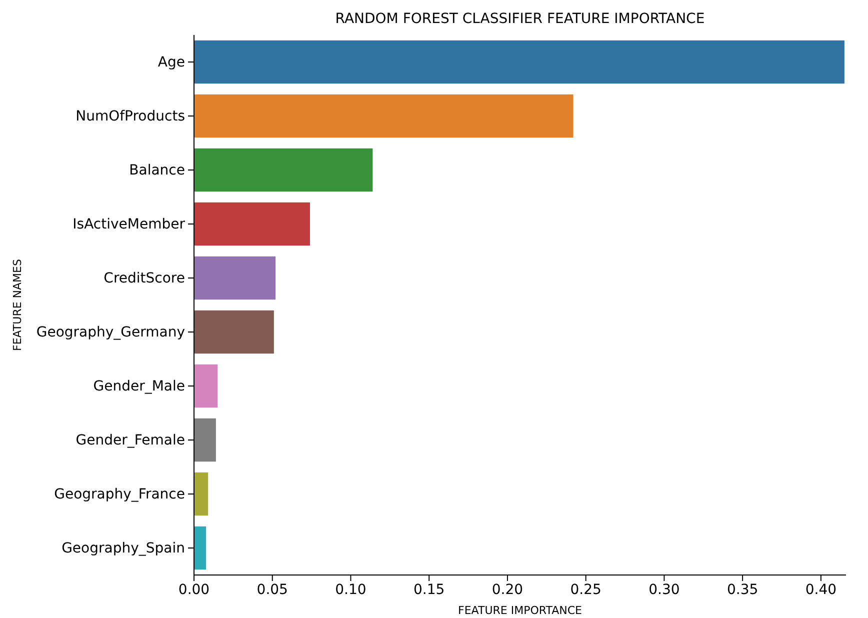 This screenshot has height=618, width=868. Describe the element at coordinates (194, 590) in the screenshot. I see `x-tick-label: 0.00` at that location.